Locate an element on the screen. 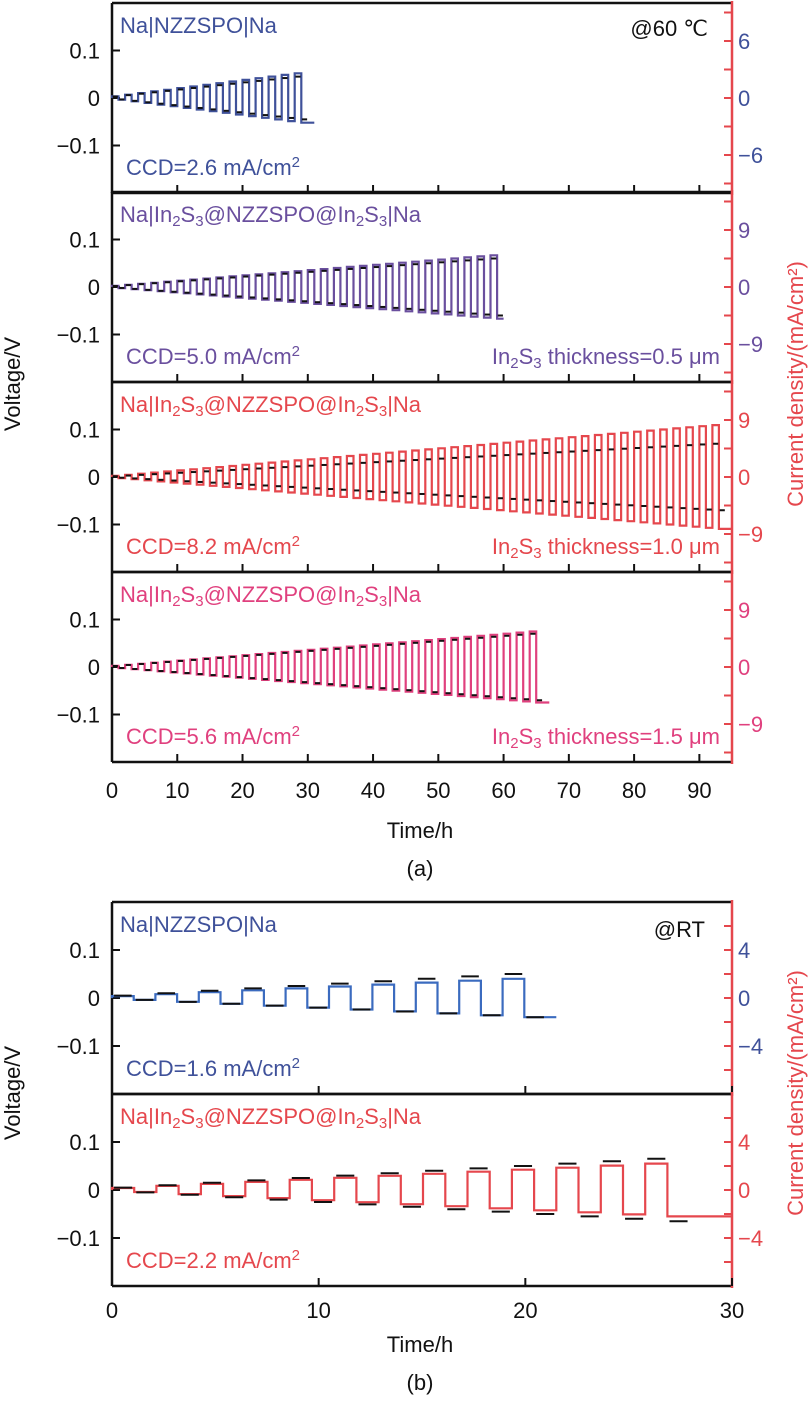  x-tick-label: 80 is located at coordinates (634, 790).